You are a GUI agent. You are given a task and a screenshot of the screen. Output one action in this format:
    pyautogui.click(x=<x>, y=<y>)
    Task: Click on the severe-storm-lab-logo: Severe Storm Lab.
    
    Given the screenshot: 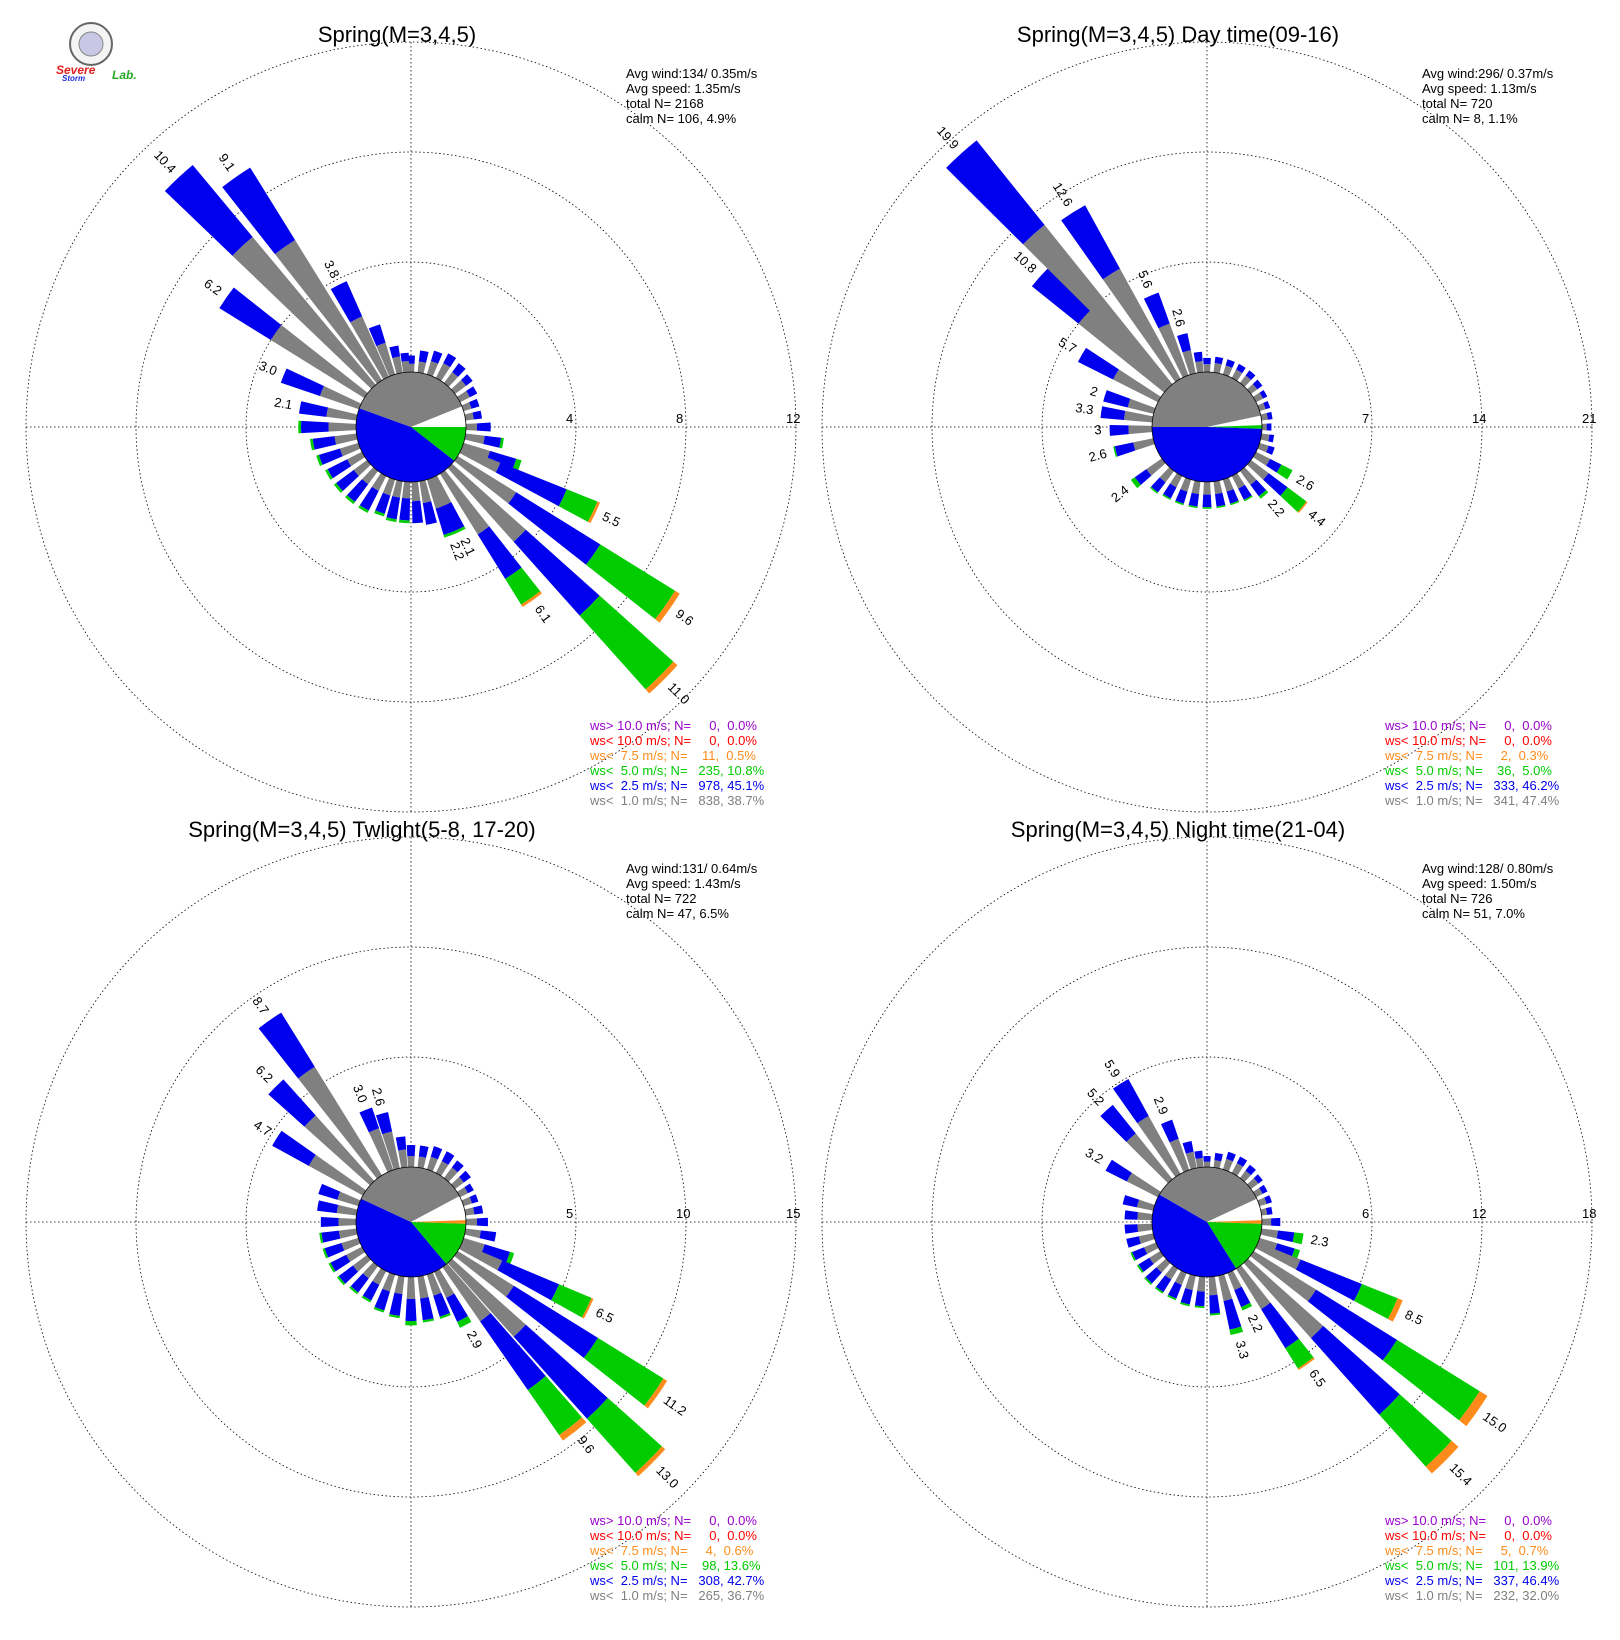 What is the action you would take?
    pyautogui.click(x=96, y=52)
    